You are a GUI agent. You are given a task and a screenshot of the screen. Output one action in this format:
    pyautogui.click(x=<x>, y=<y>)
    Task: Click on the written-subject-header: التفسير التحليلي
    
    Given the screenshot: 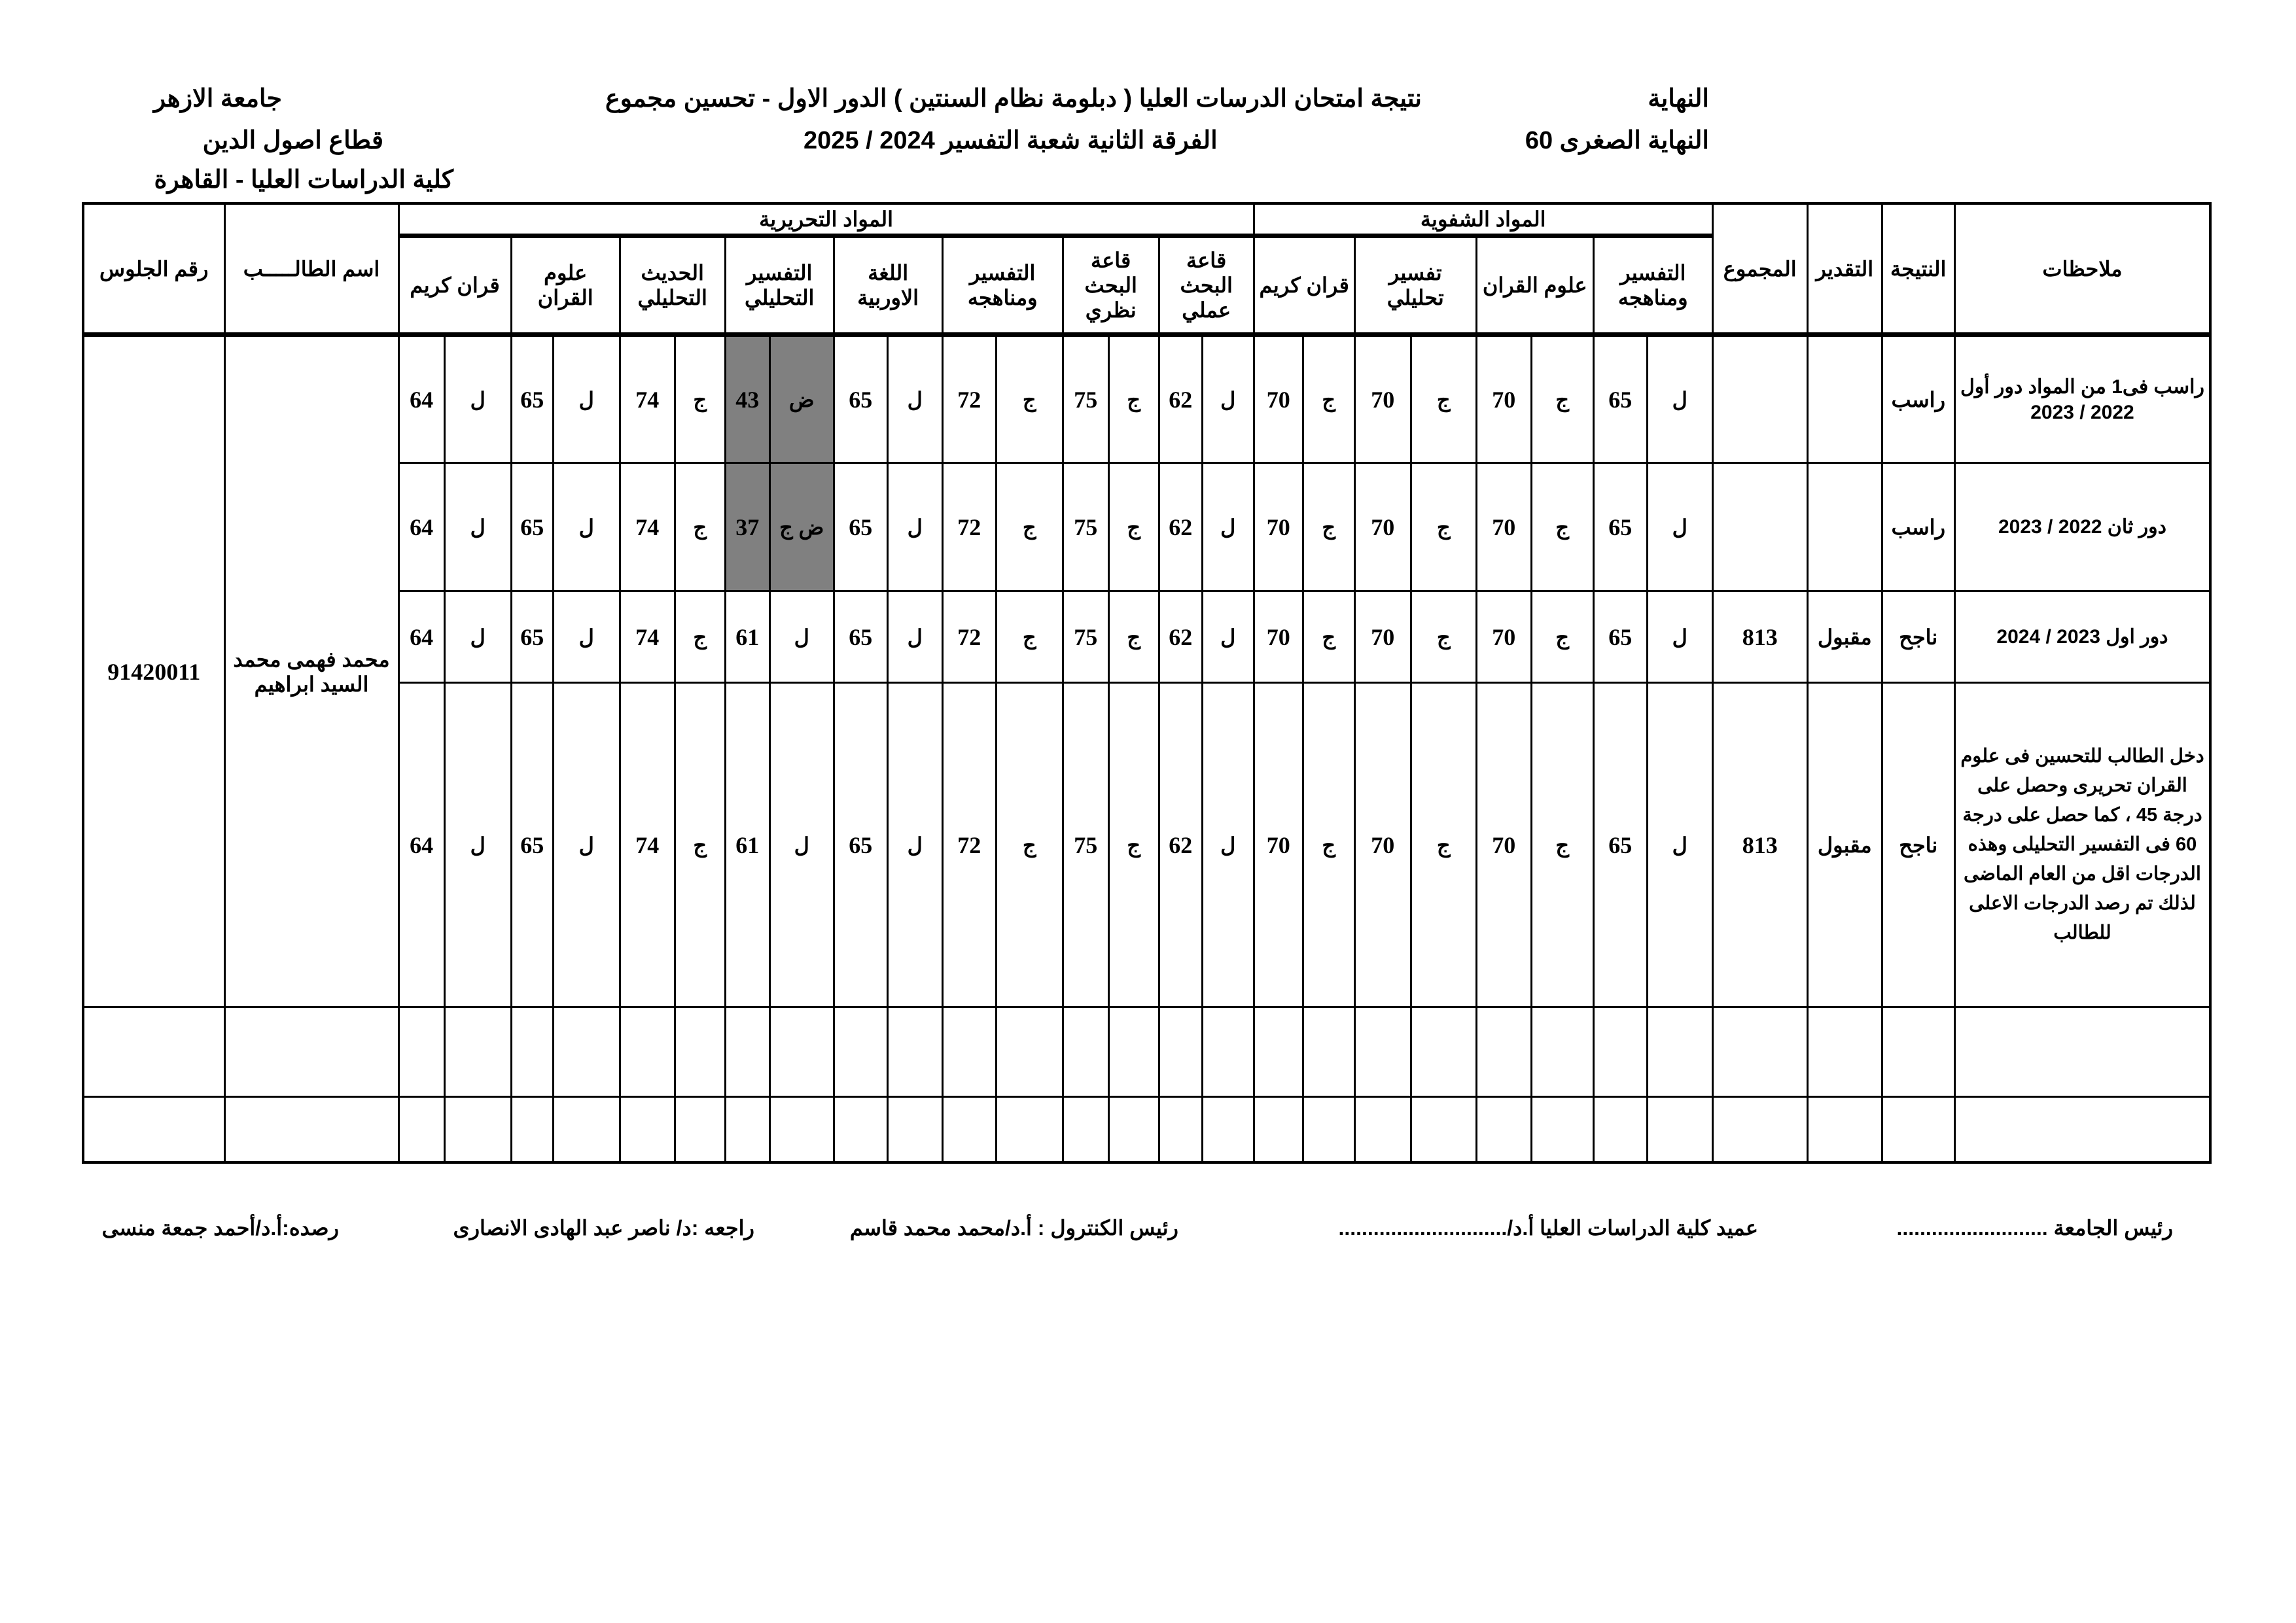 What is the action you would take?
    pyautogui.click(x=779, y=286)
    